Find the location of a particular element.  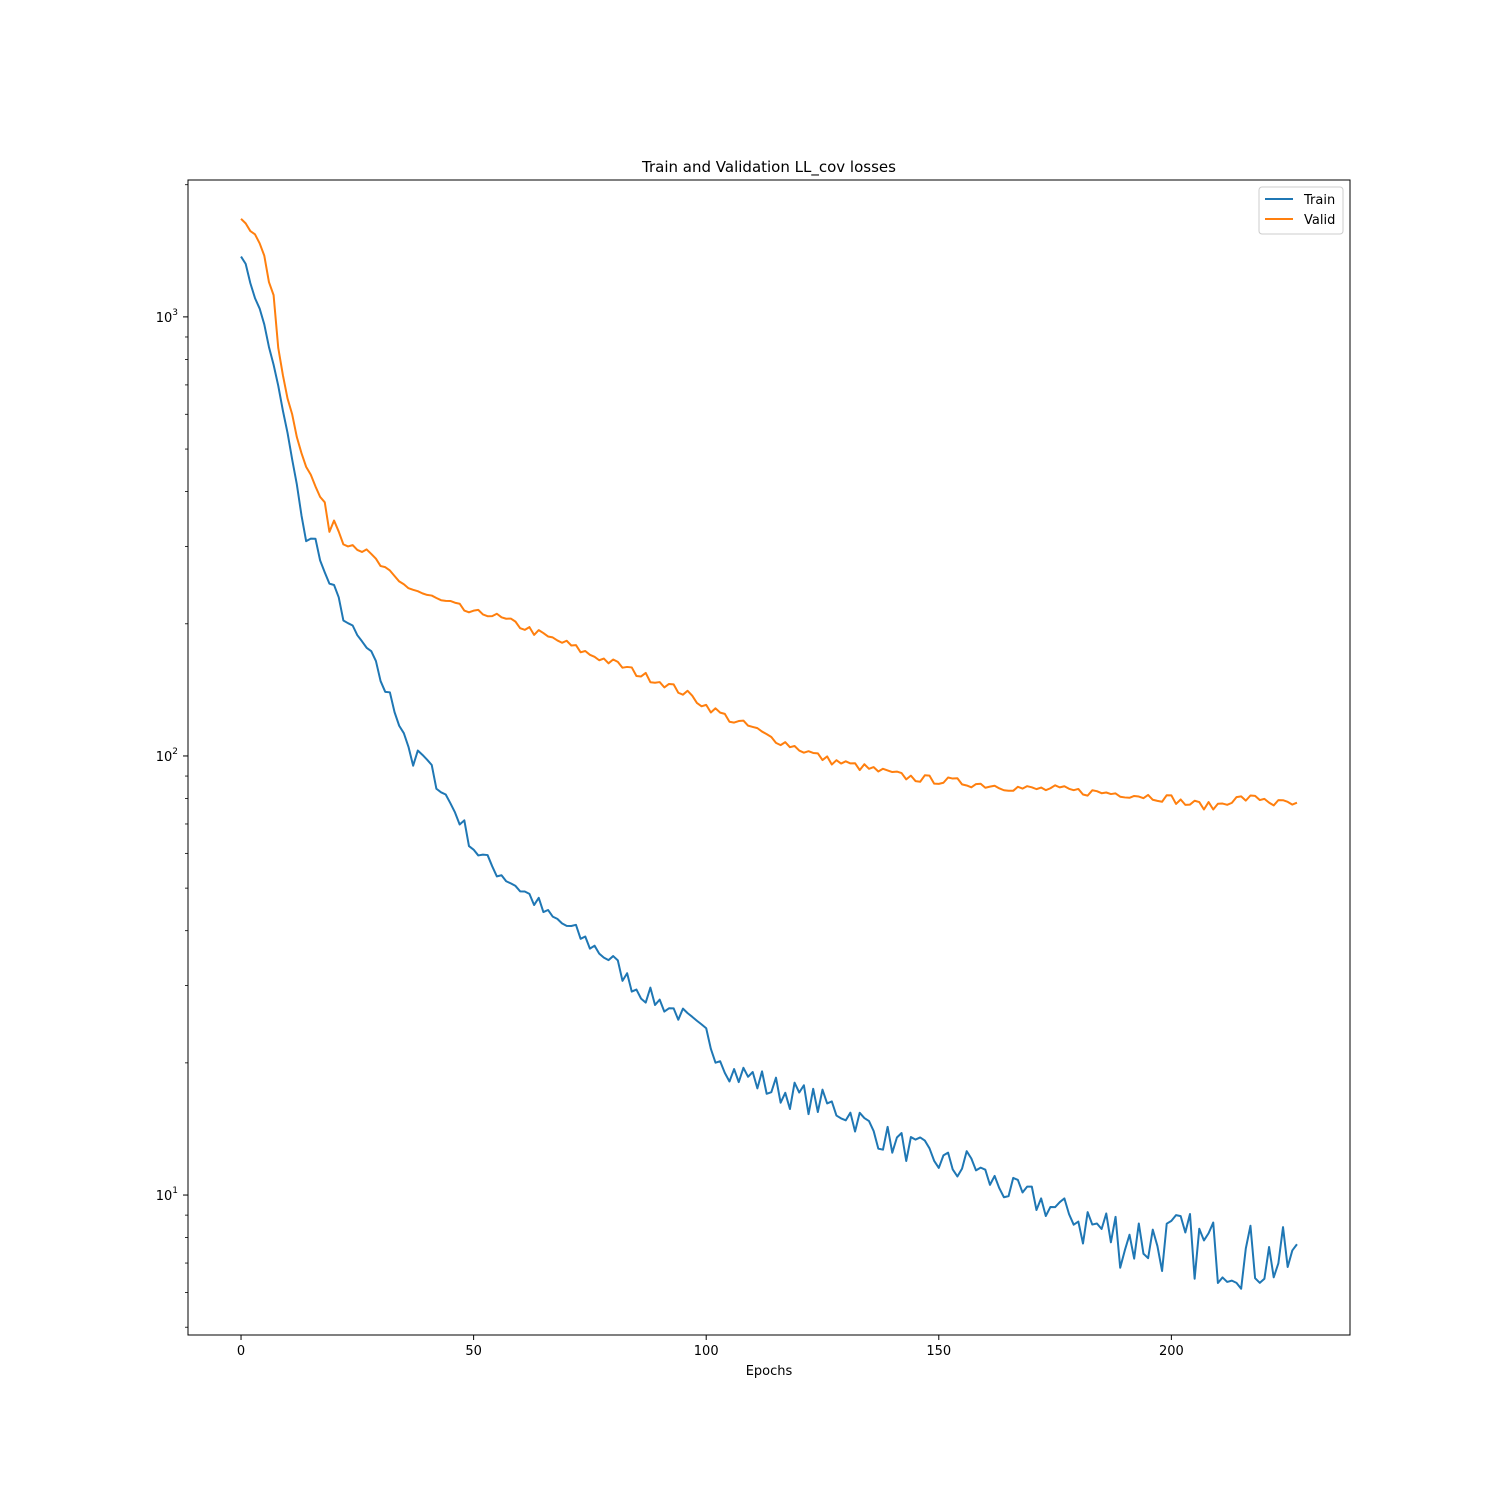

x-axis-ticks: 0 50 100 150 200 is located at coordinates (710, 1347).